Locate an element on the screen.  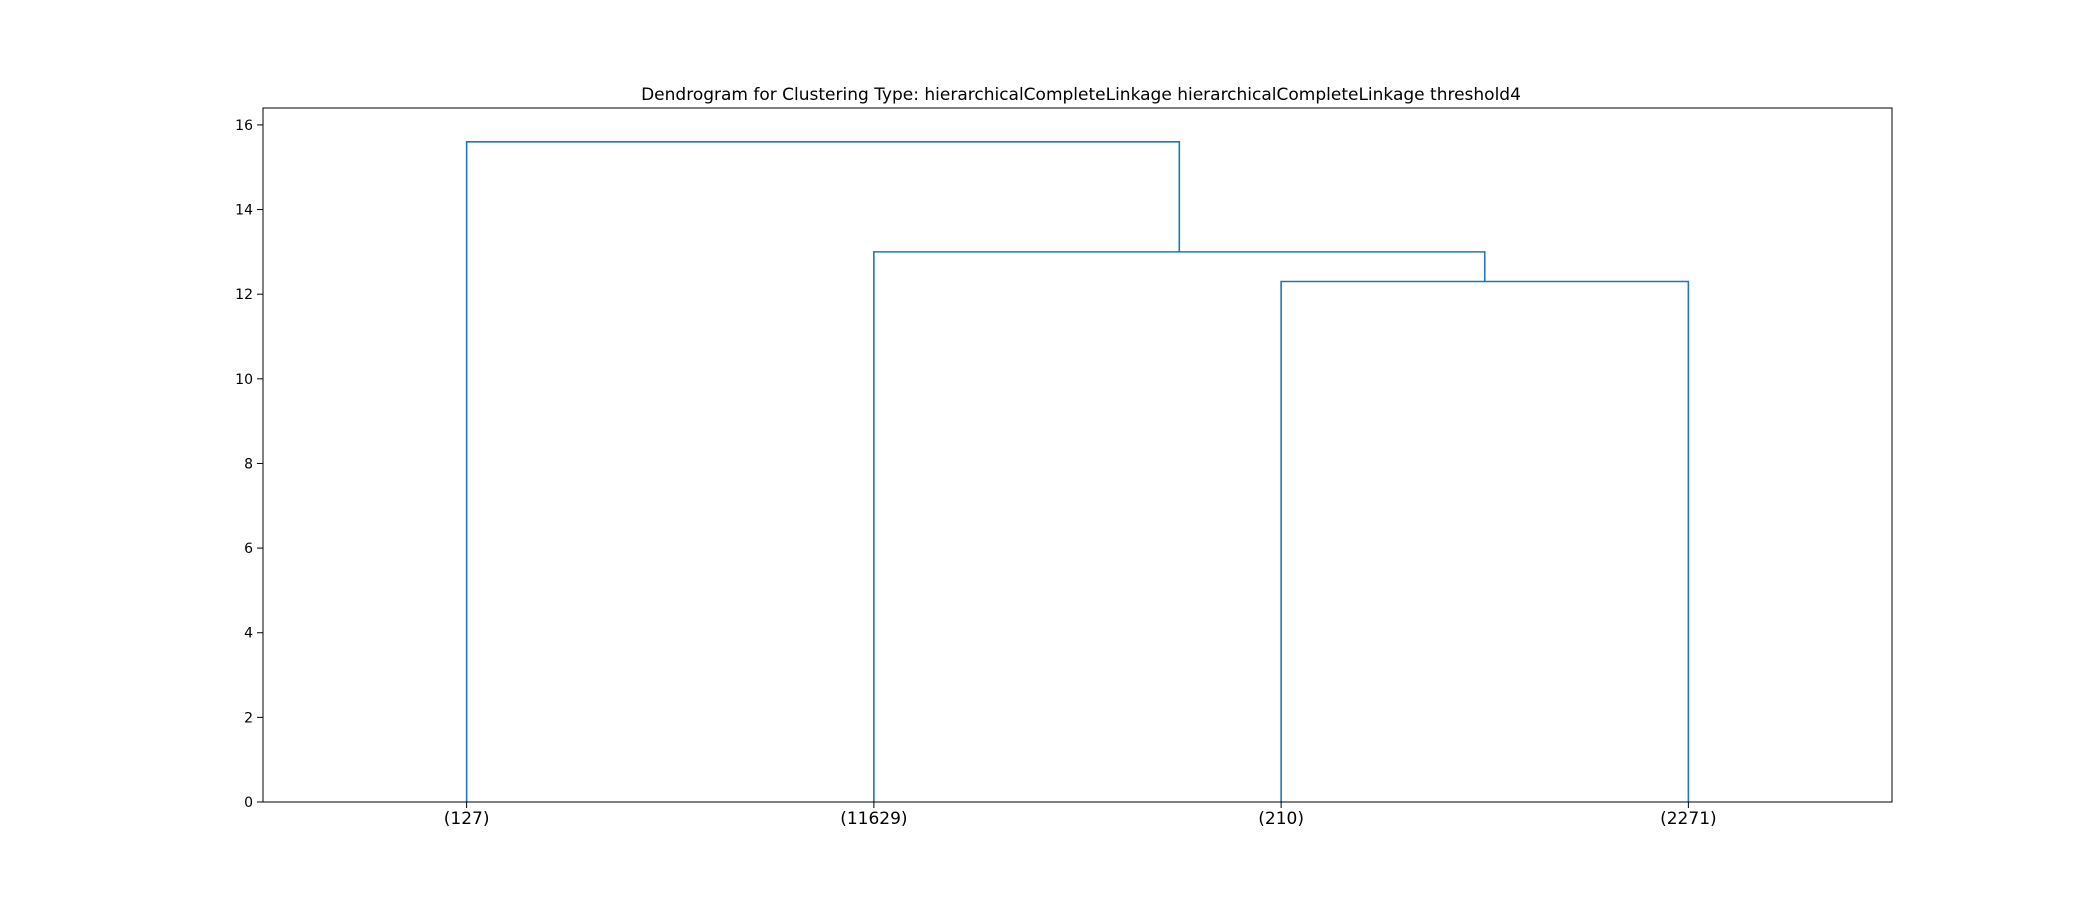
y-tick-label: 10 is located at coordinates (244, 380).